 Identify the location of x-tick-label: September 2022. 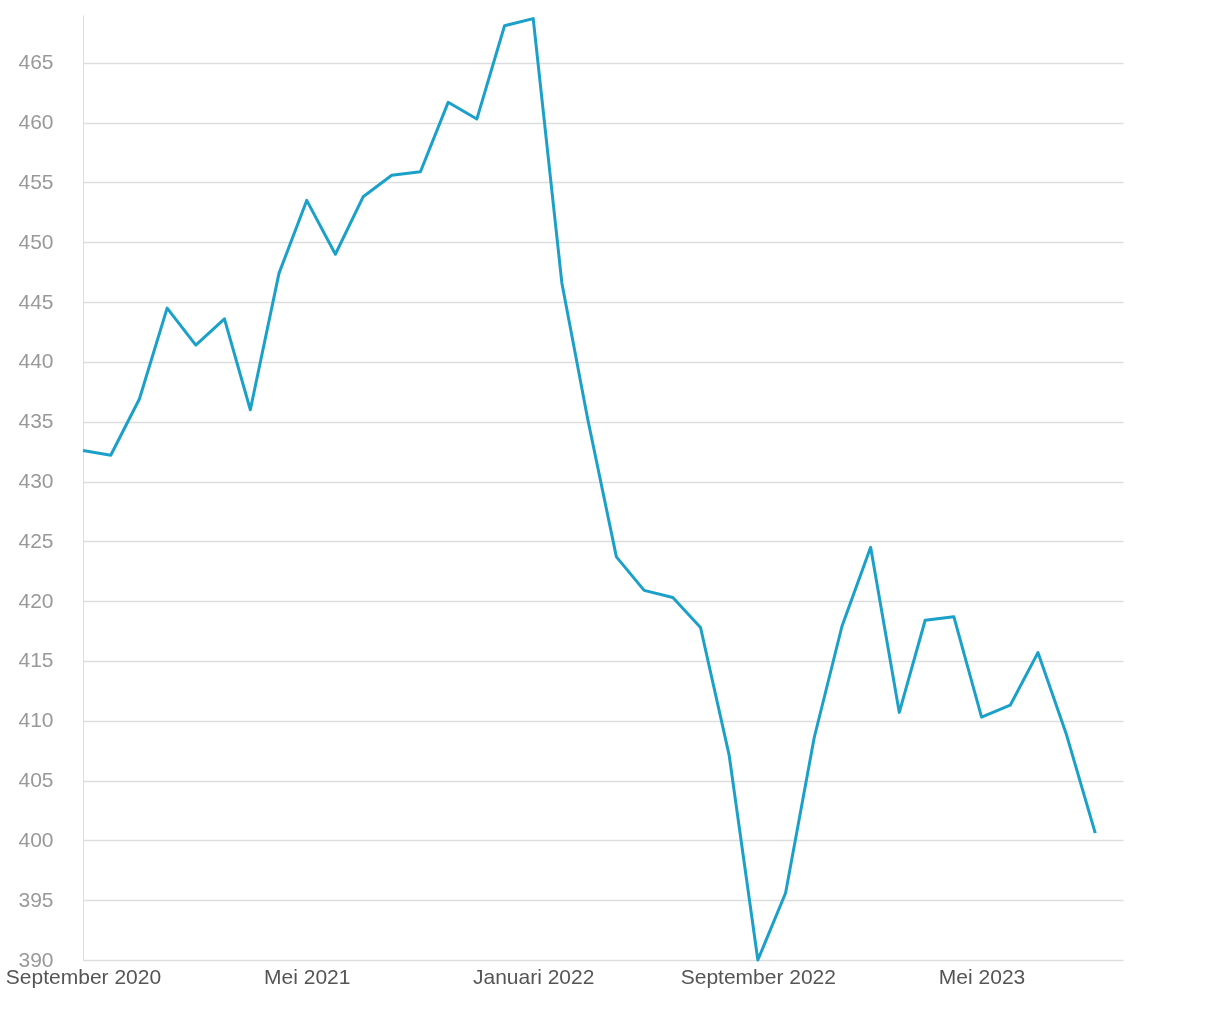
(758, 976).